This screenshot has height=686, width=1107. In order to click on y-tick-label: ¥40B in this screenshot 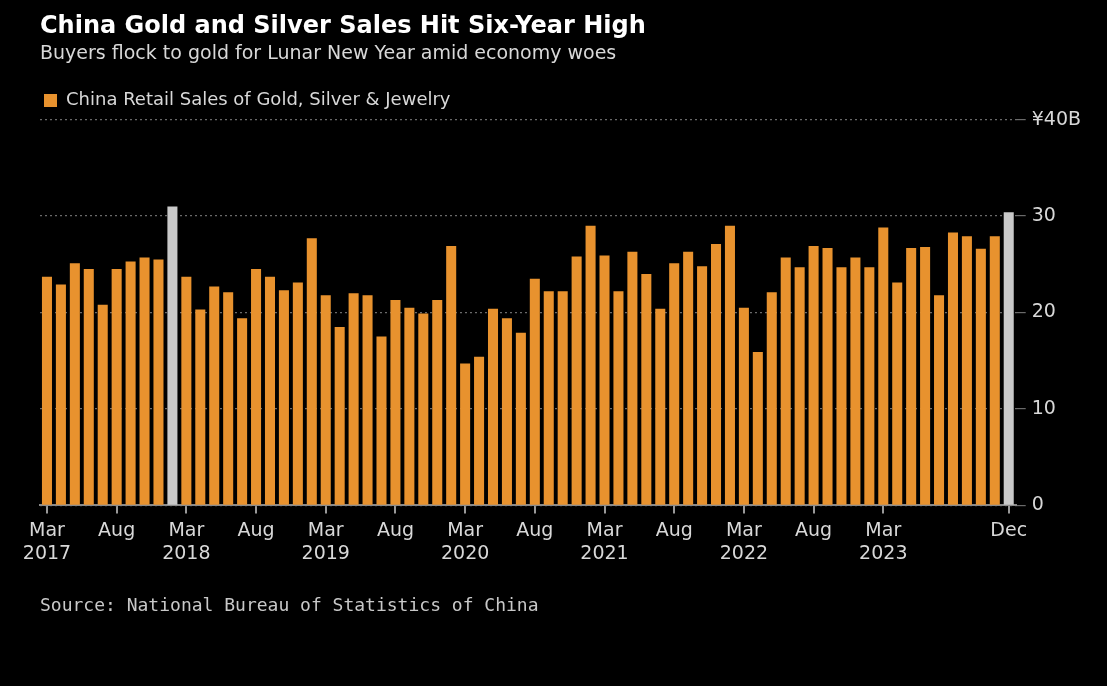, I will do `click(1056, 117)`.